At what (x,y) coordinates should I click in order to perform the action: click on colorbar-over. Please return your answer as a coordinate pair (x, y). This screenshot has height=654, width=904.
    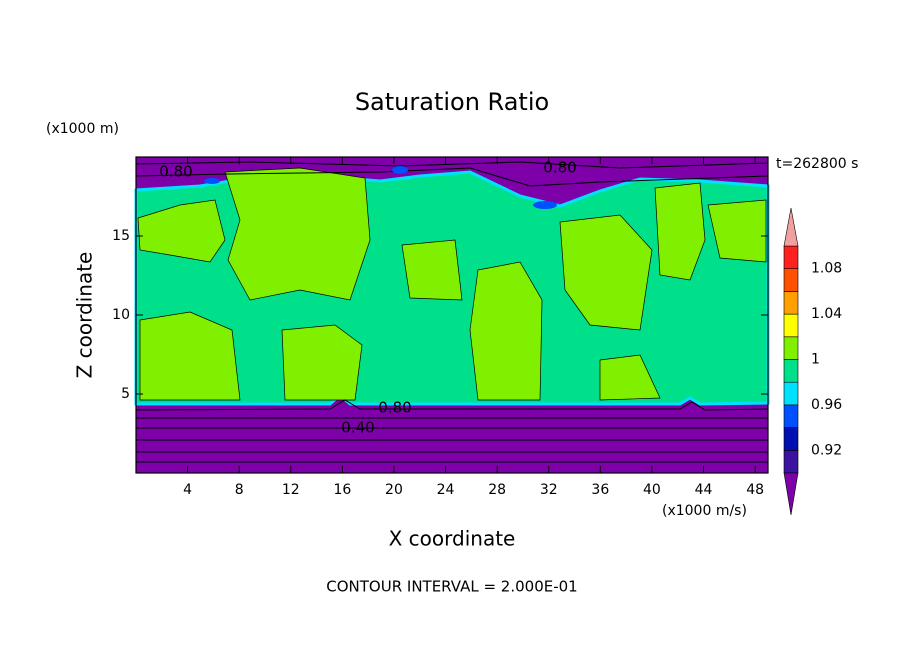
    Looking at the image, I should click on (791, 227).